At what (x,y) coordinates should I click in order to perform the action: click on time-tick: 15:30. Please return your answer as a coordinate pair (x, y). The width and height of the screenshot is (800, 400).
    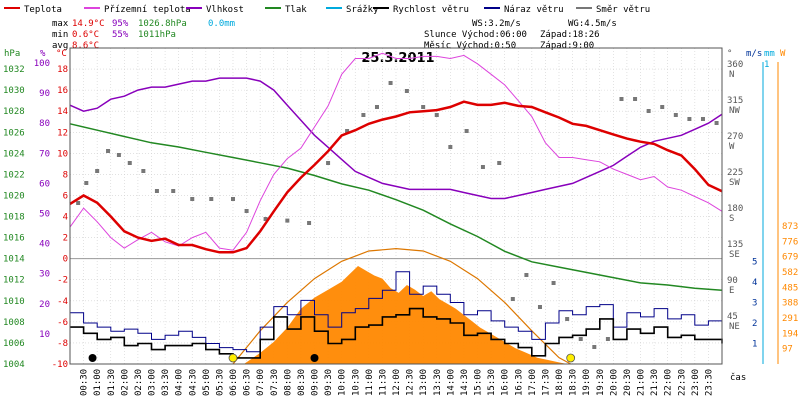
    Looking at the image, I should click on (492, 382).